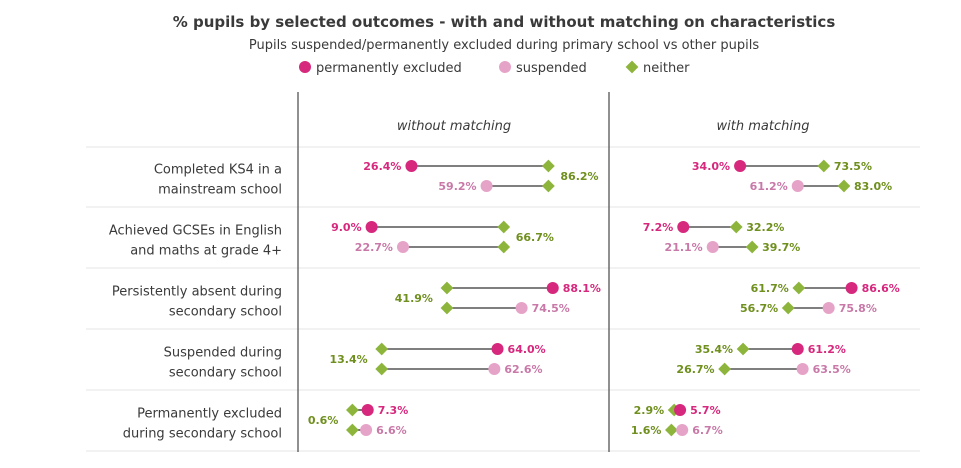 This screenshot has height=468, width=961. I want to click on neither-value-label: 2.9%, so click(649, 410).